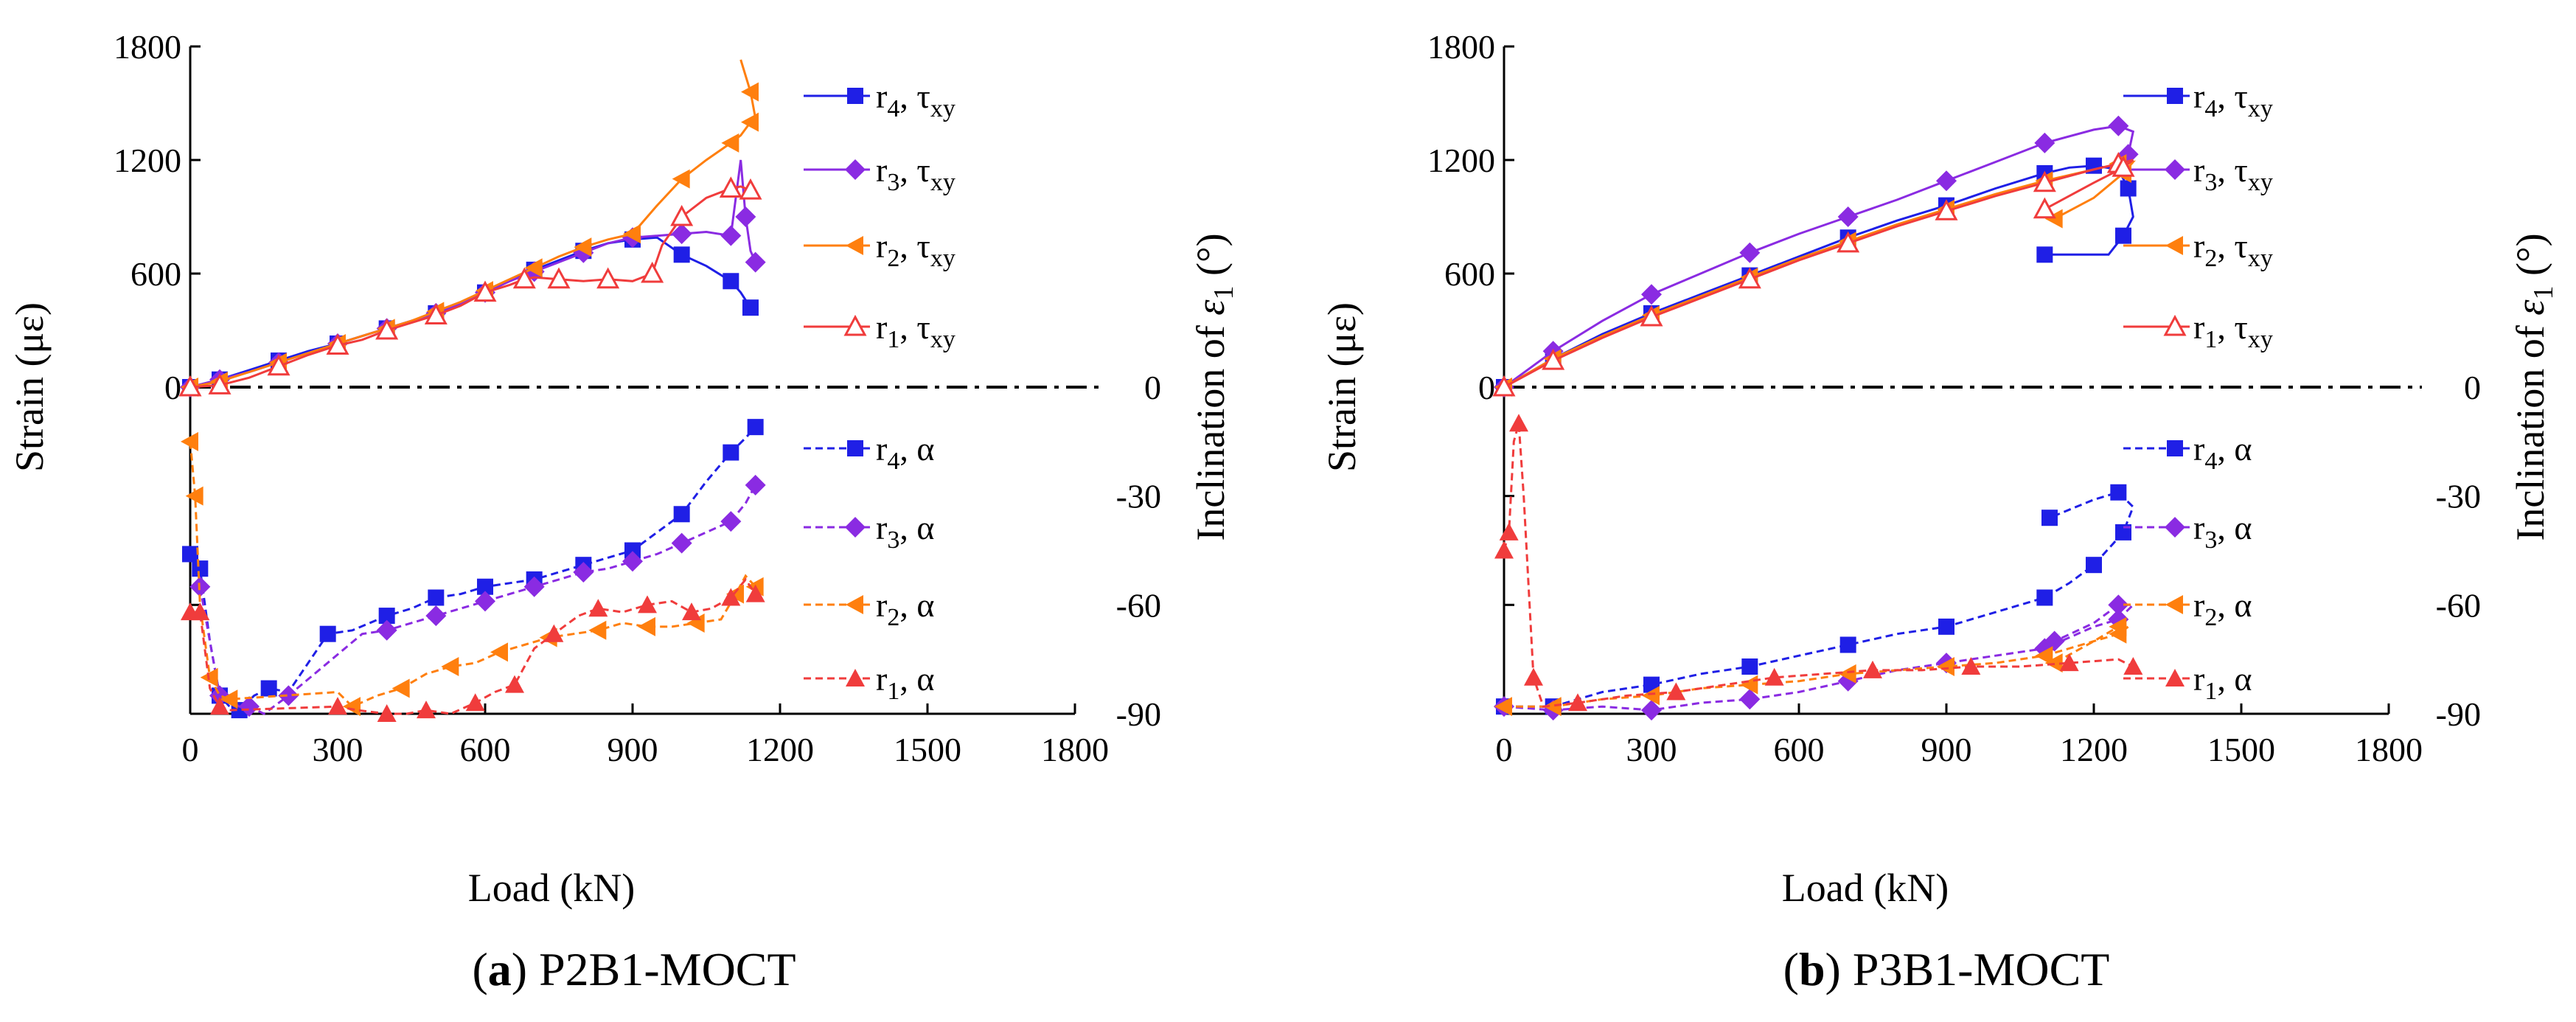 This screenshot has height=1022, width=2576. I want to click on caption-letter: b, so click(1812, 969).